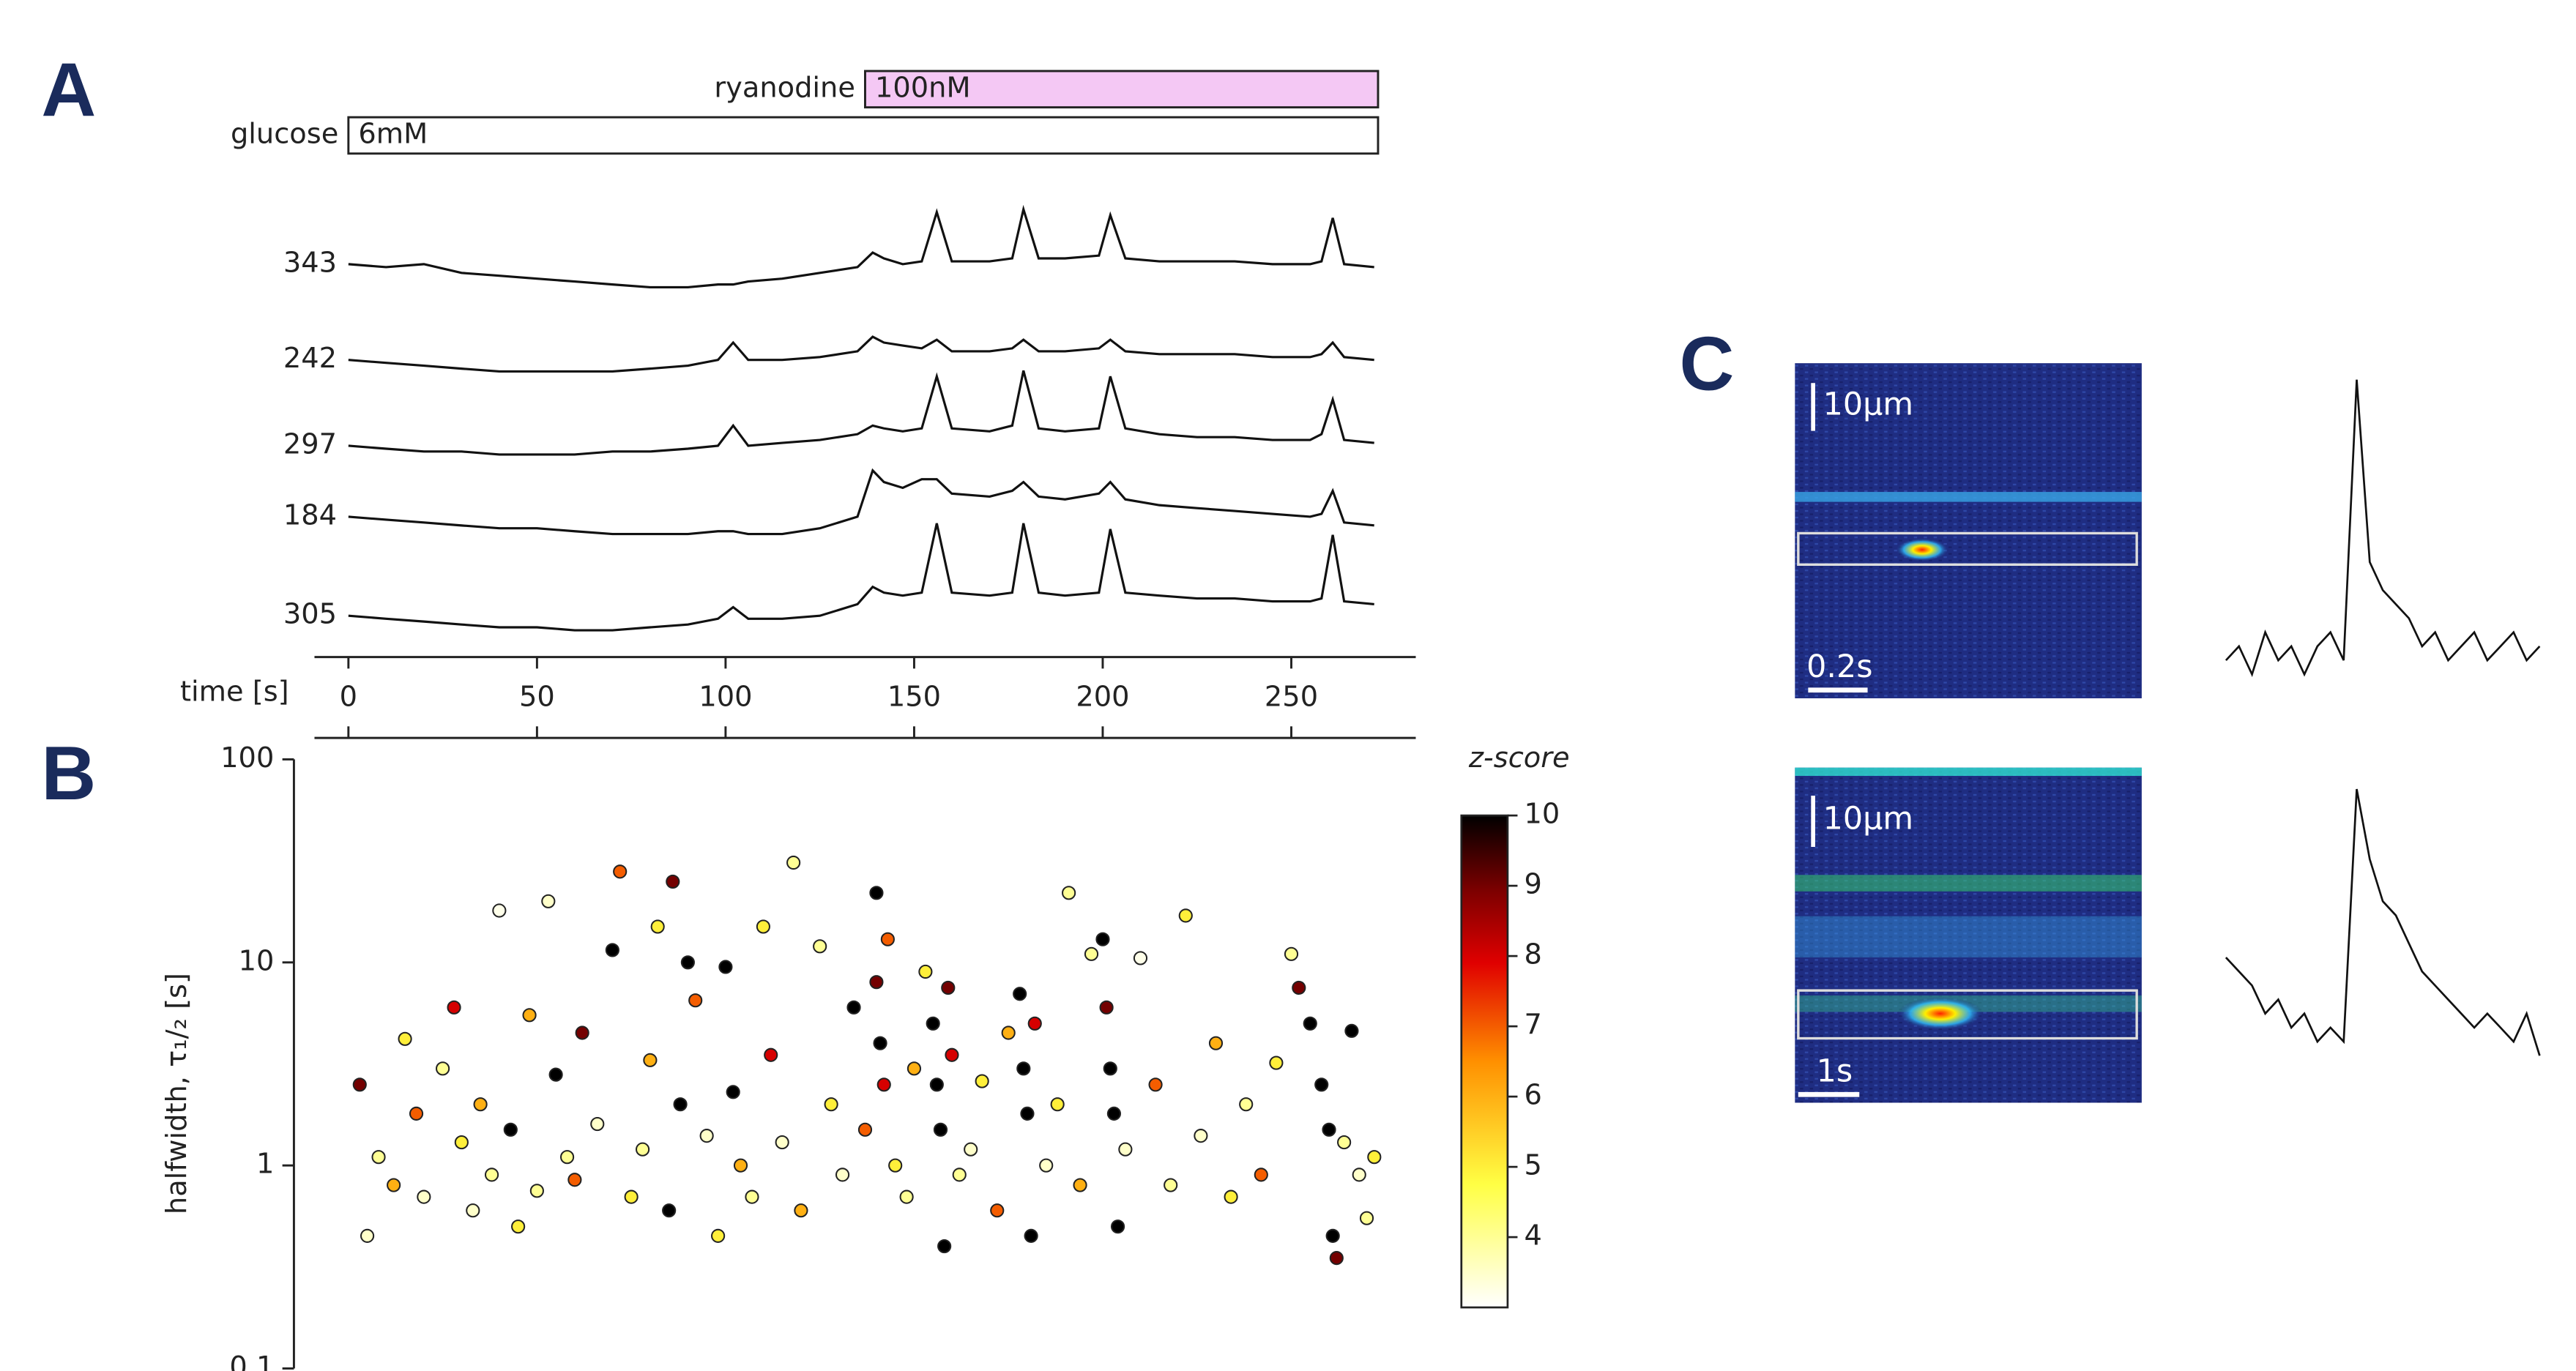 The image size is (2576, 1371). Describe the element at coordinates (1706, 364) in the screenshot. I see `panel-label: C` at that location.